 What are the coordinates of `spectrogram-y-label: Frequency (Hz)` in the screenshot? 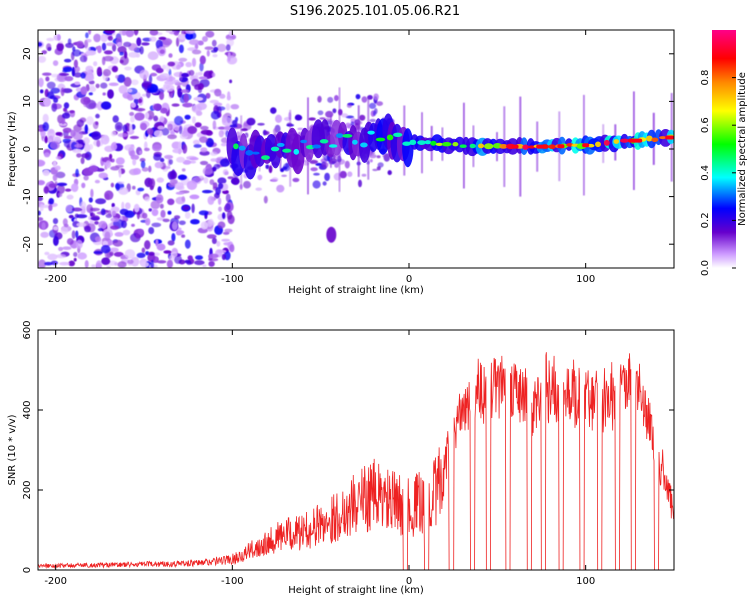 It's located at (12, 149).